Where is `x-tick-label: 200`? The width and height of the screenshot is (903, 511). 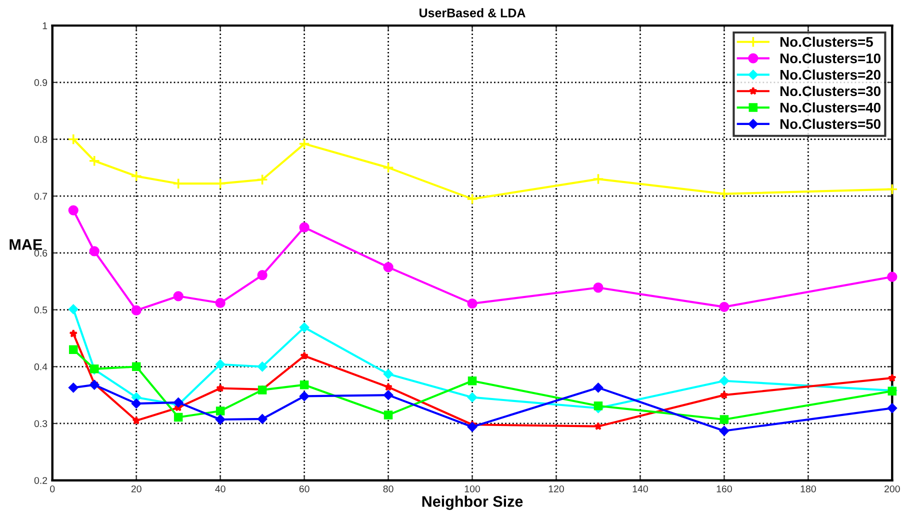 x-tick-label: 200 is located at coordinates (892, 488).